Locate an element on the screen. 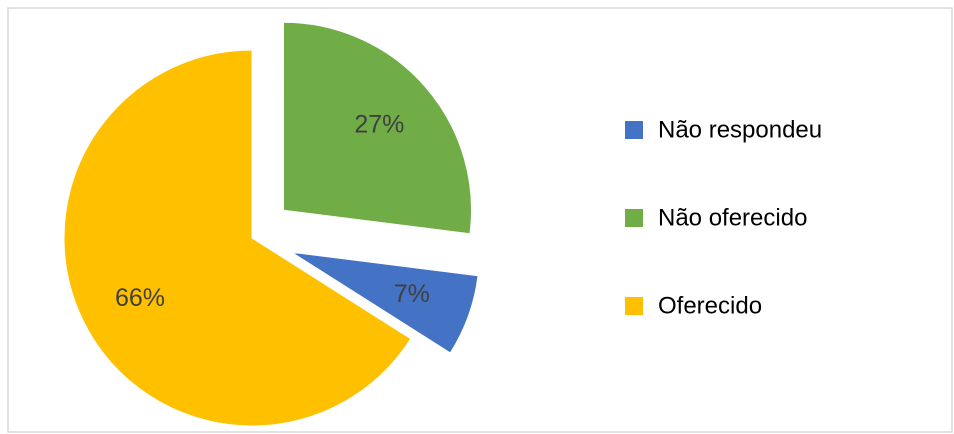 Image resolution: width=954 pixels, height=434 pixels. data-label: 7% is located at coordinates (412, 294).